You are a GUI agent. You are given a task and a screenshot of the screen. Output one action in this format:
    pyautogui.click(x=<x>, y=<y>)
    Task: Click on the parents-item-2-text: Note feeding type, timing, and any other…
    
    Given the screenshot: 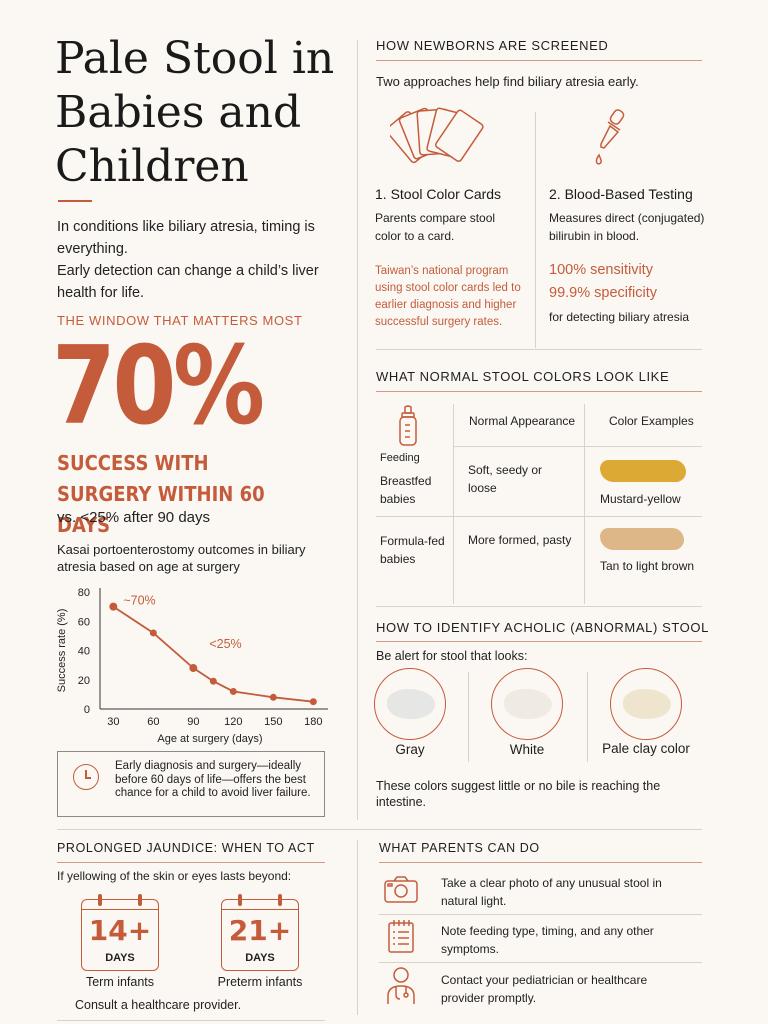 What is the action you would take?
    pyautogui.click(x=547, y=940)
    